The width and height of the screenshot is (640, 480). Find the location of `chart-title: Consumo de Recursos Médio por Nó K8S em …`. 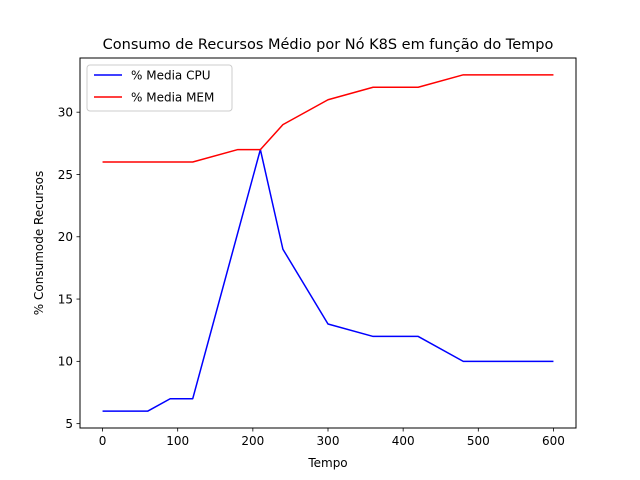

chart-title: Consumo de Recursos Médio por Nó K8S em … is located at coordinates (328, 45).